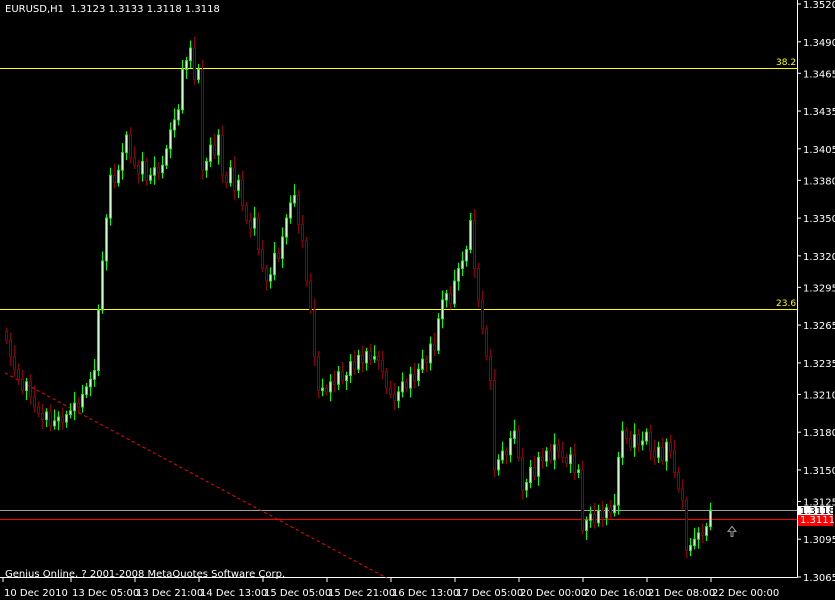 The height and width of the screenshot is (600, 835). What do you see at coordinates (819, 74) in the screenshot?
I see `price-tick-label: 1.3465` at bounding box center [819, 74].